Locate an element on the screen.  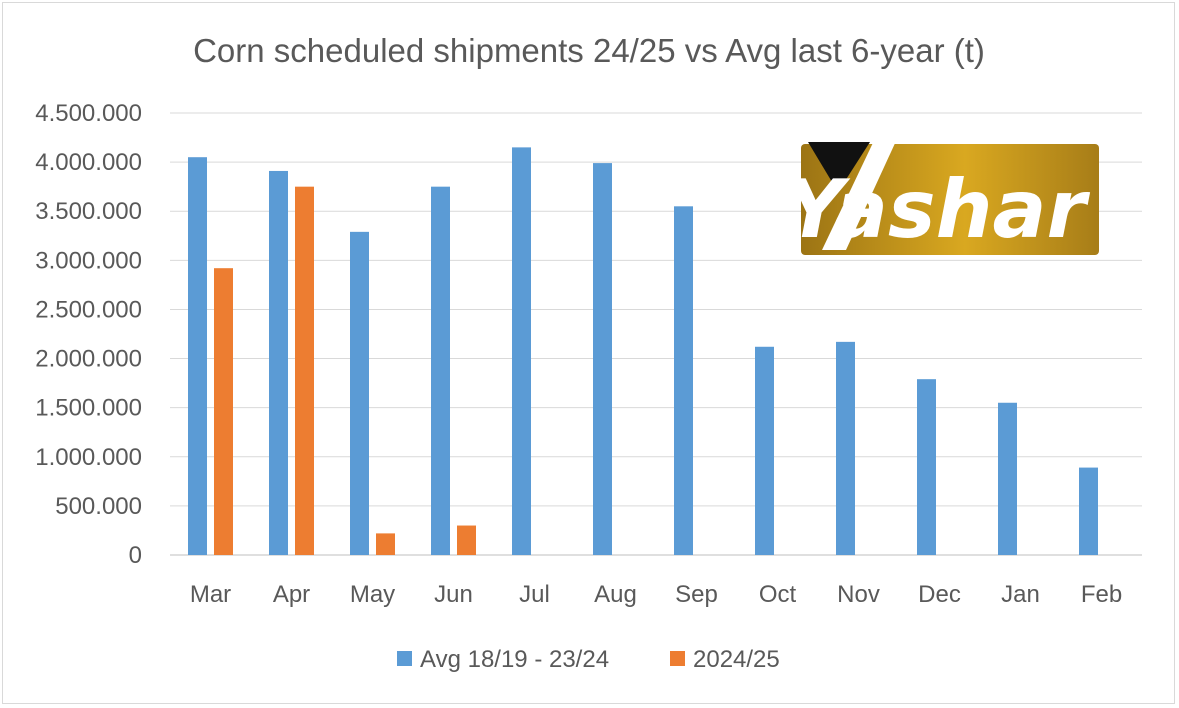
bar-avg-jun is located at coordinates (440, 370).